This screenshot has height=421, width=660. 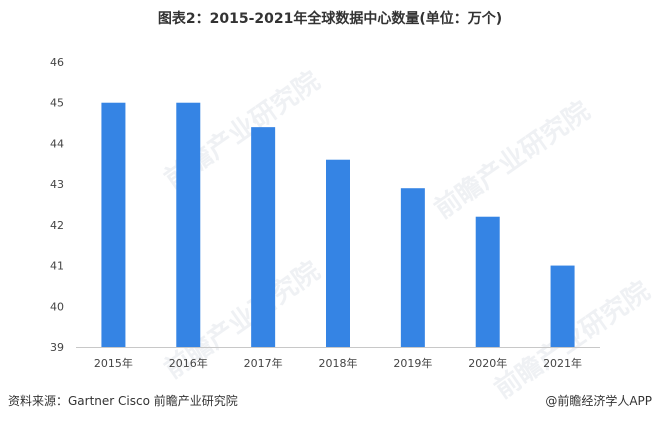 I want to click on y-tick-label: 44, so click(x=57, y=143).